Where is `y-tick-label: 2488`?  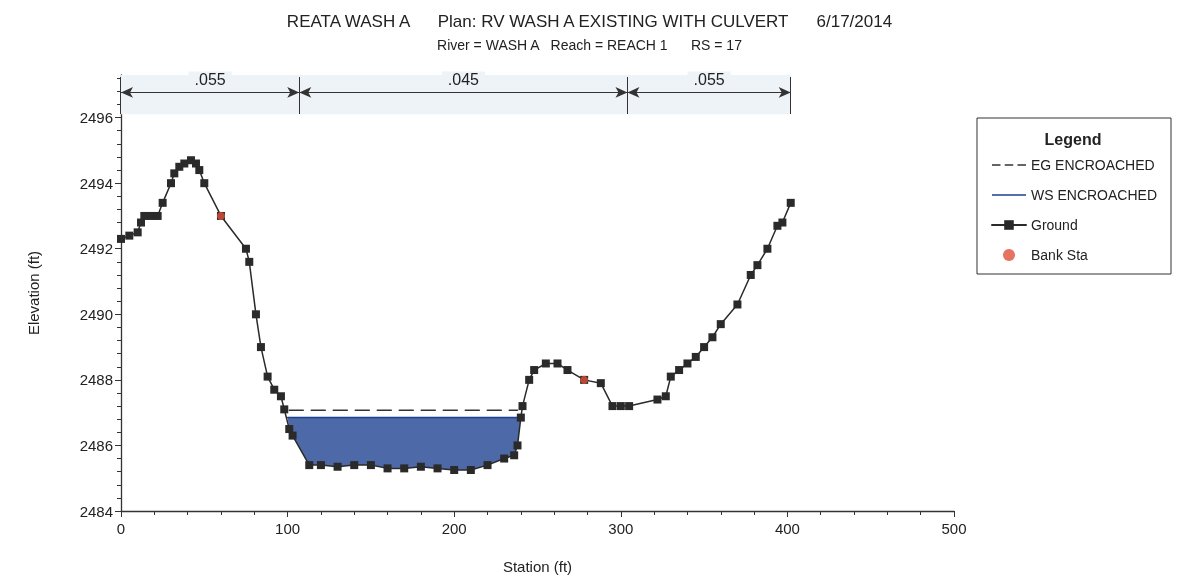 y-tick-label: 2488 is located at coordinates (96, 380).